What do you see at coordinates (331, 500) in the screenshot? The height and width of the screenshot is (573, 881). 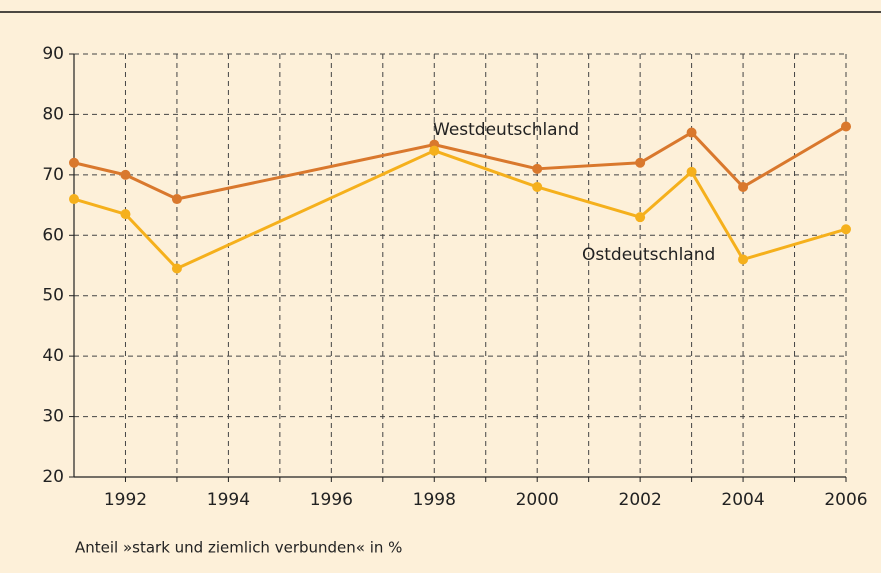 I see `x-tick-label: 1996` at bounding box center [331, 500].